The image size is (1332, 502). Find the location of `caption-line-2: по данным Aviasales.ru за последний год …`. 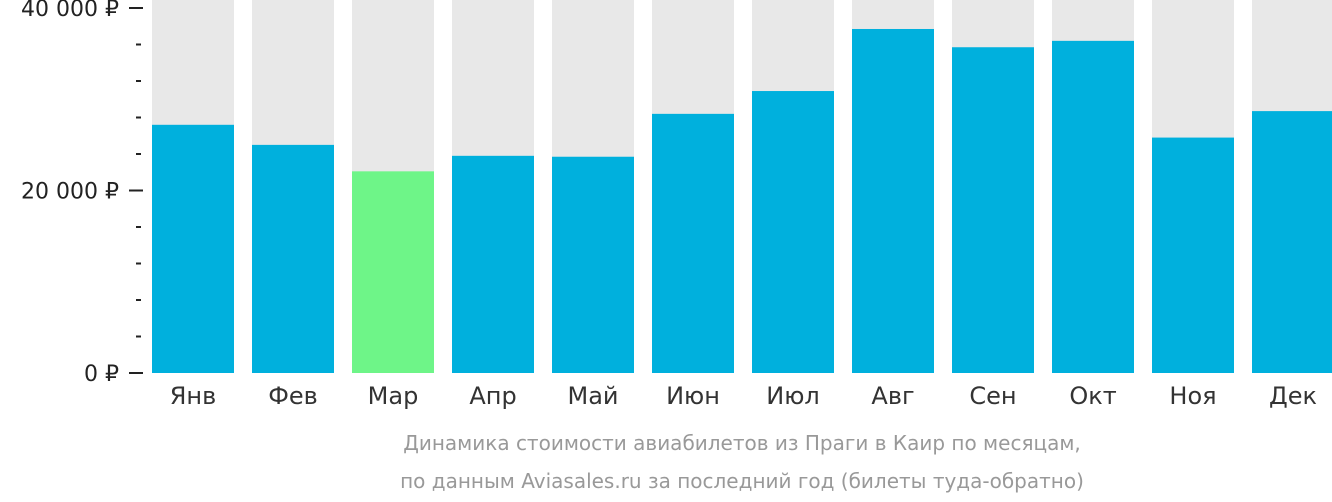

caption-line-2: по данным Aviasales.ru за последний год … is located at coordinates (742, 481).